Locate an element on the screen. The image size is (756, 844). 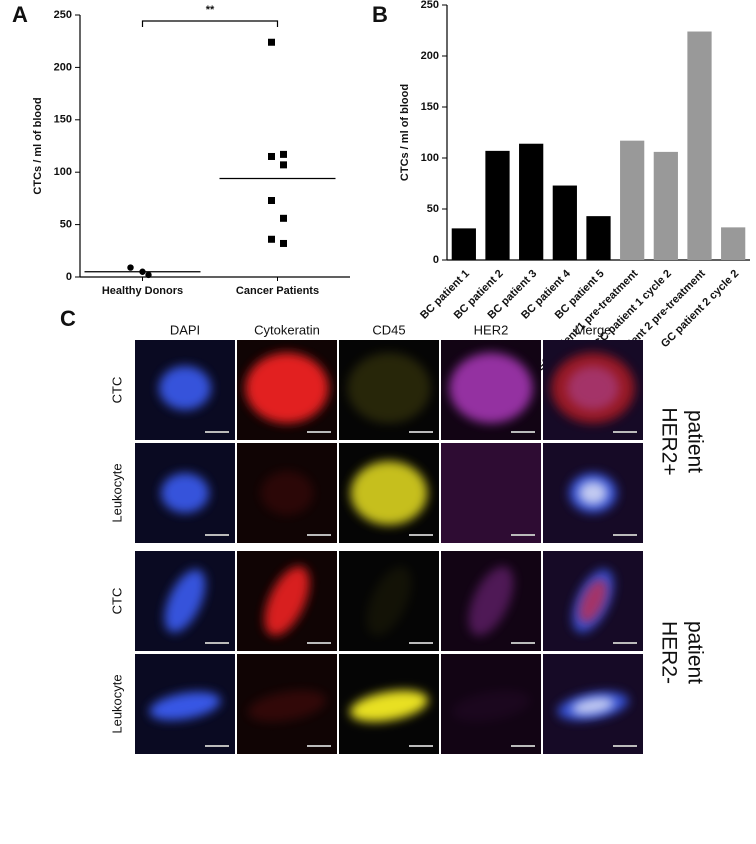
micrograph-bg is located at coordinates (491, 493).